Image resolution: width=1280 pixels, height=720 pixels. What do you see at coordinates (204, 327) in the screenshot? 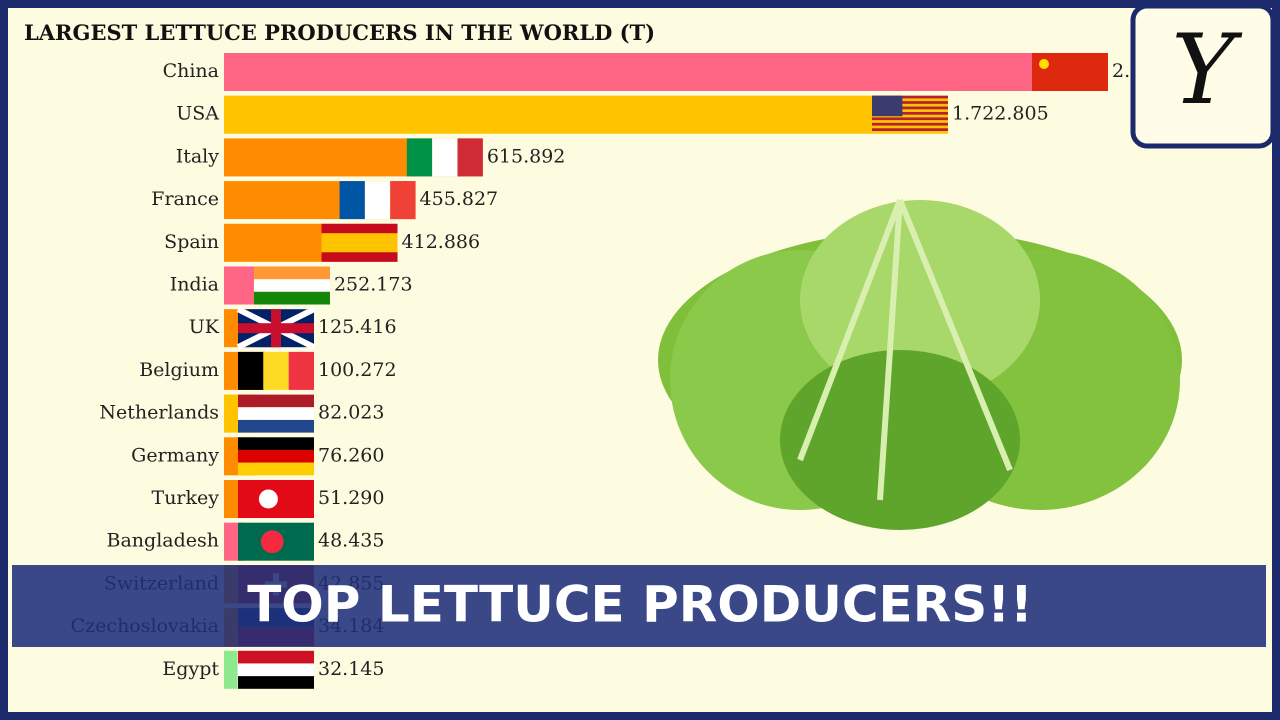
I see `category-label: UK` at bounding box center [204, 327].